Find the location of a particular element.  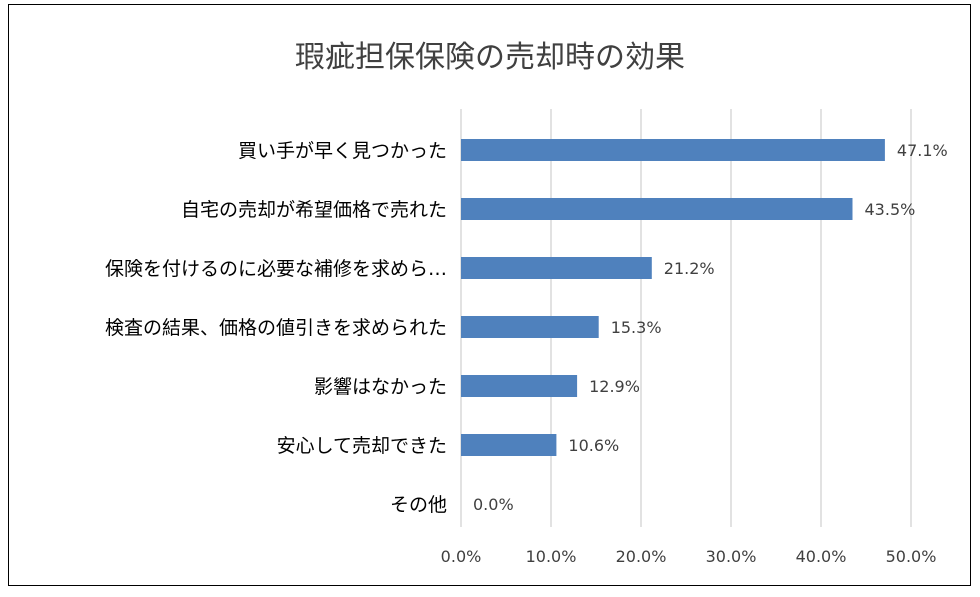

x-tick-label: 20.0% is located at coordinates (641, 556).